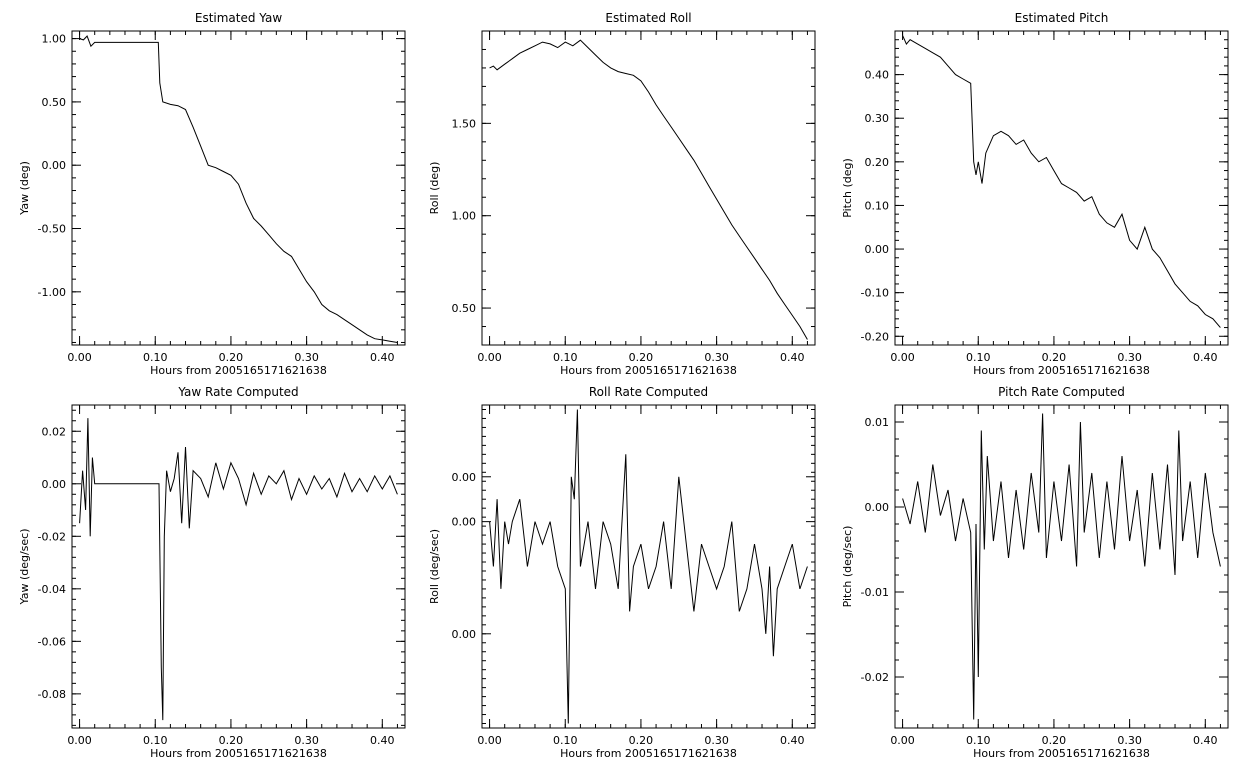 Image resolution: width=1250 pixels, height=775 pixels. I want to click on yaw-title: Estimated Yaw, so click(238, 18).